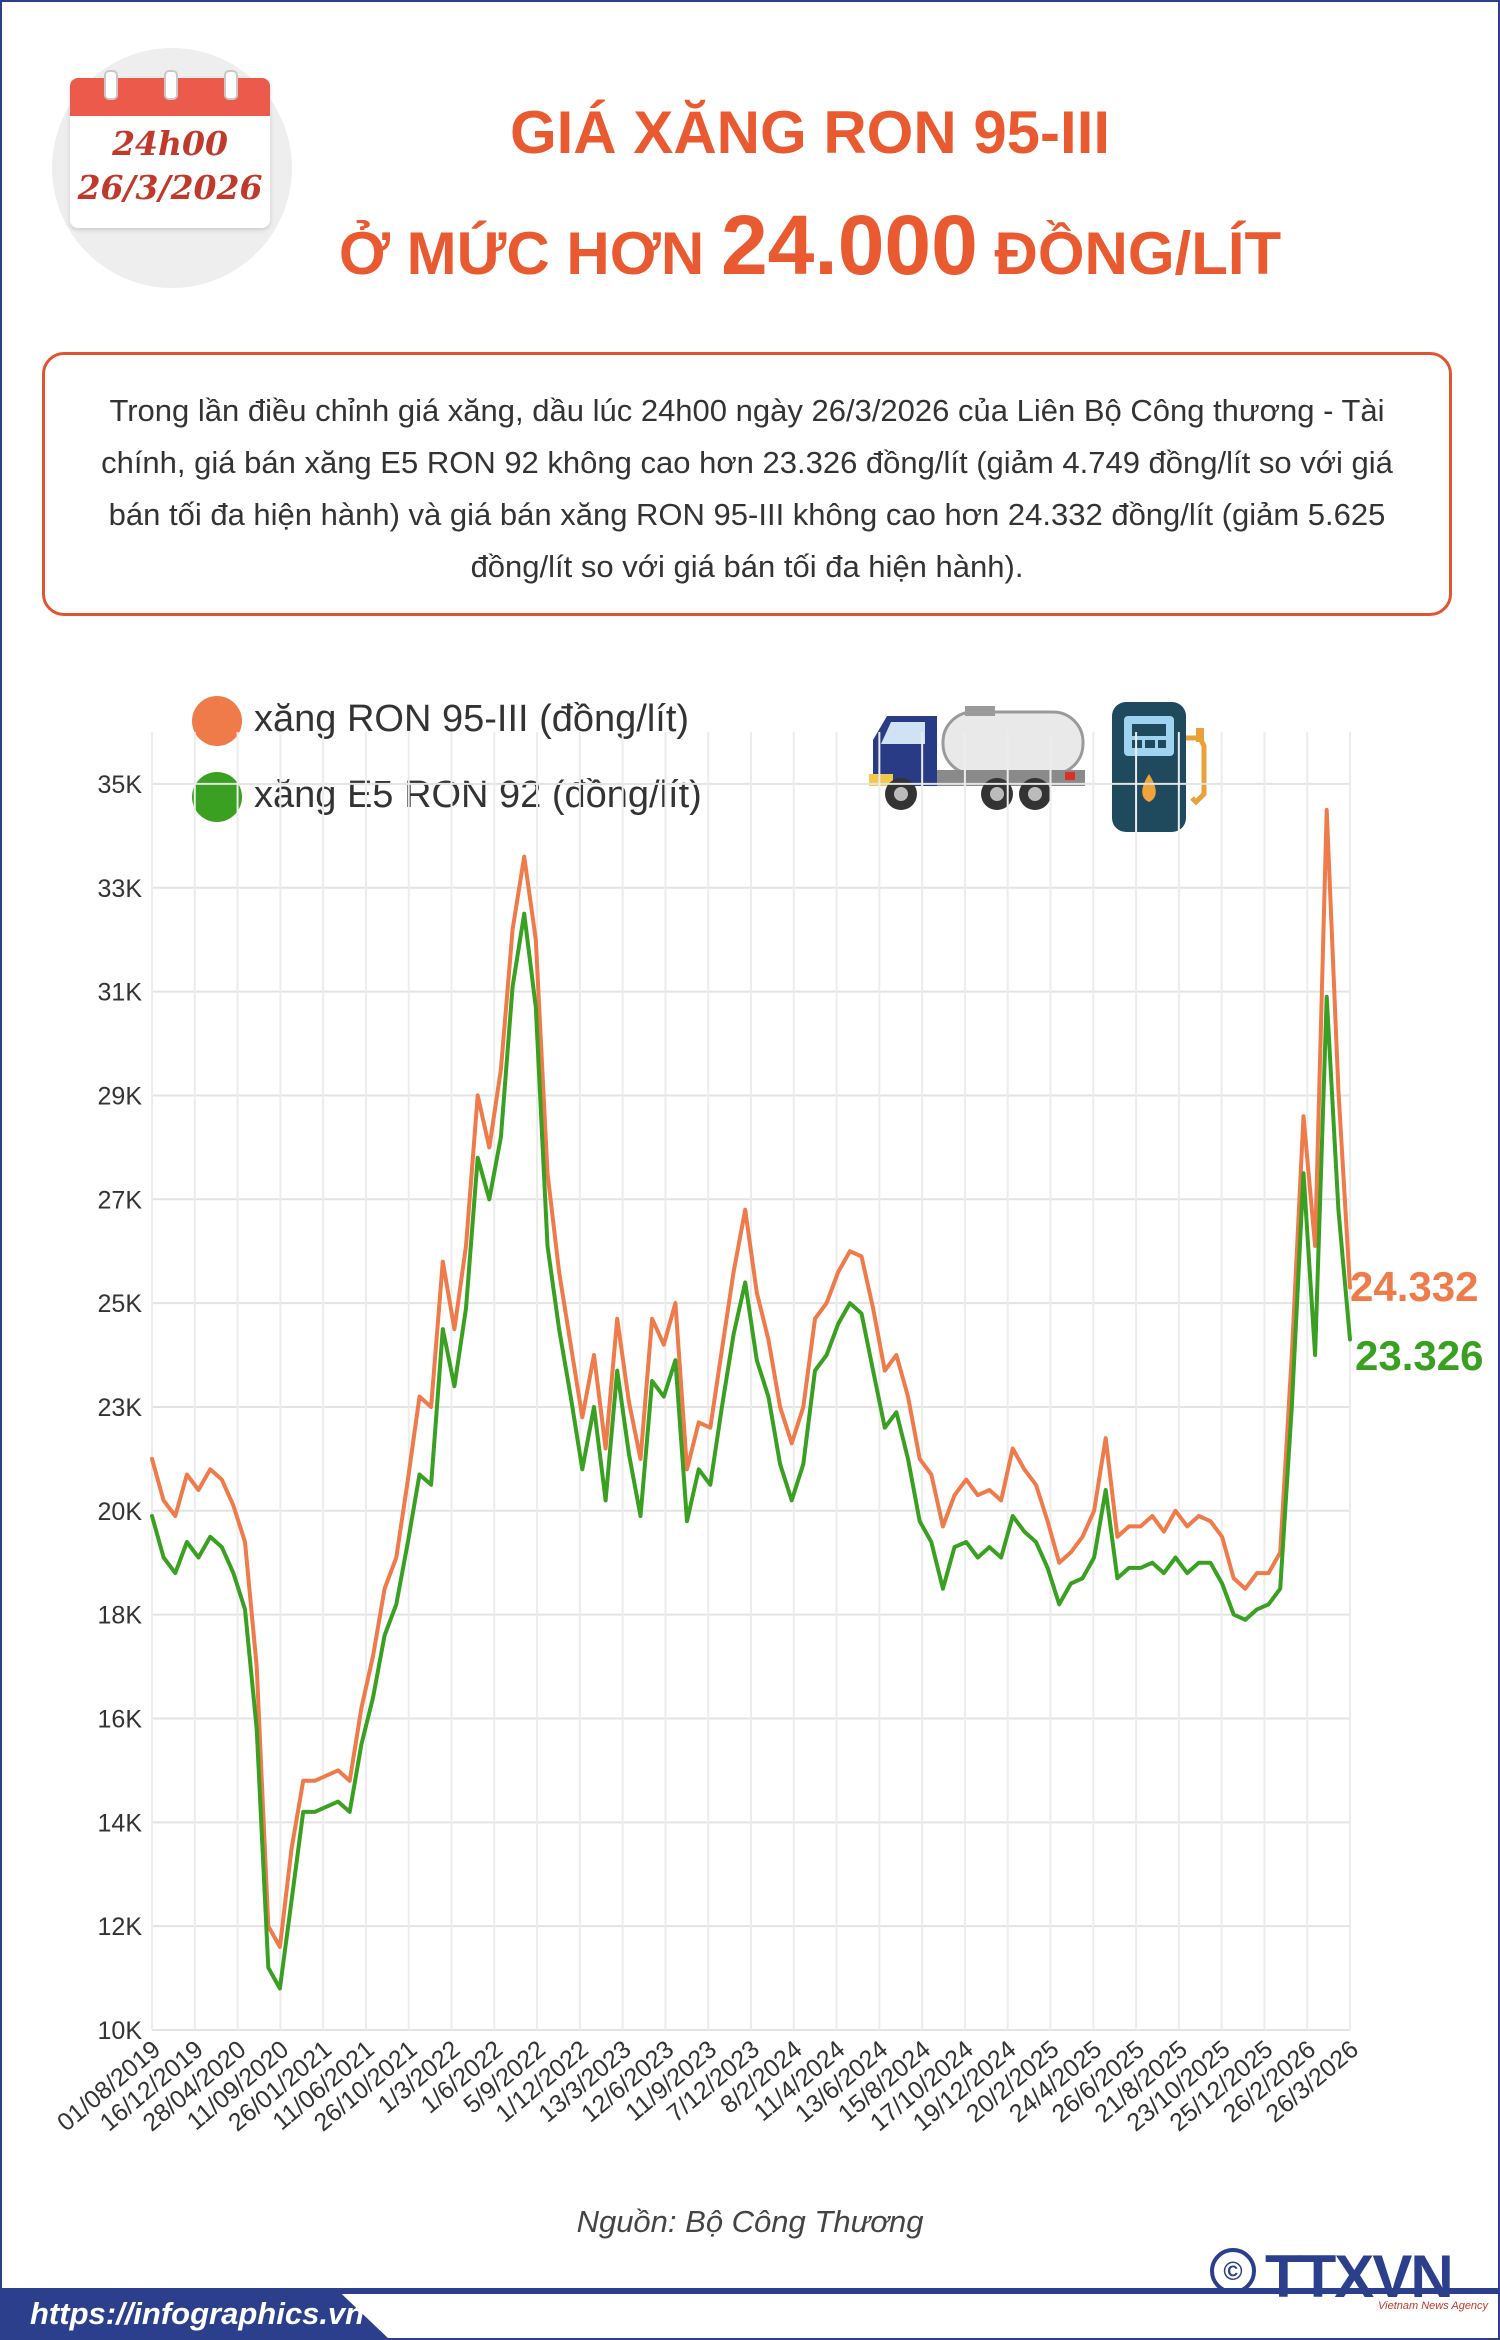  What do you see at coordinates (120, 1719) in the screenshot?
I see `y-tick-label: 16K` at bounding box center [120, 1719].